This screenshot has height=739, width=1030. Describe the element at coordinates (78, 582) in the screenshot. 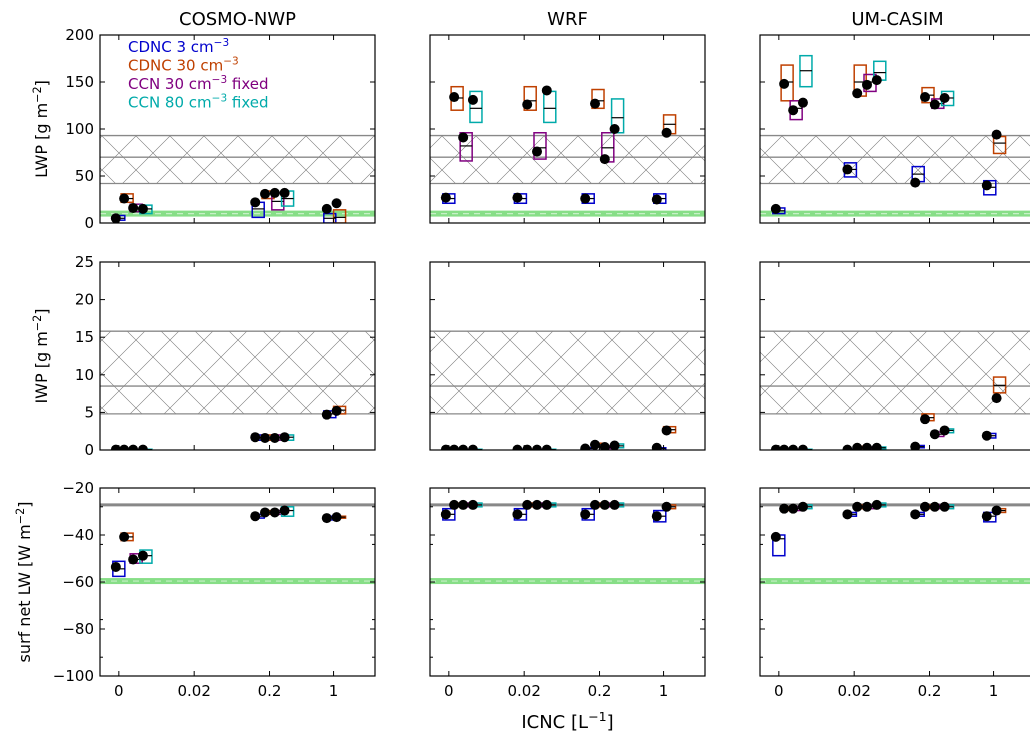

I see `y-tick-label: −60` at that location.